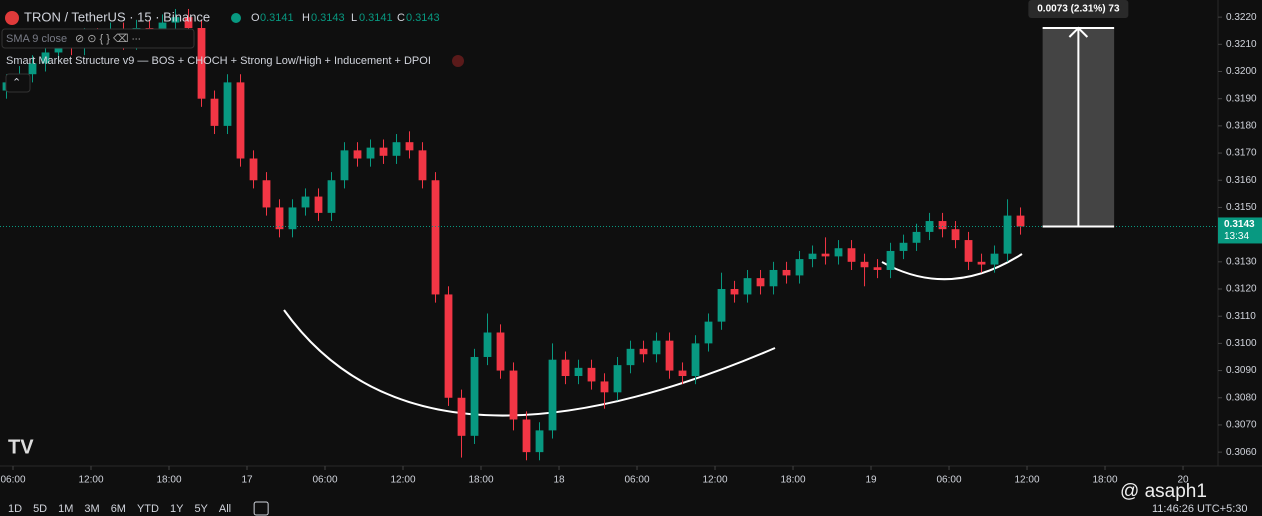 This screenshot has height=516, width=1262. I want to click on y-tick-label: 0.3120, so click(1241, 289).